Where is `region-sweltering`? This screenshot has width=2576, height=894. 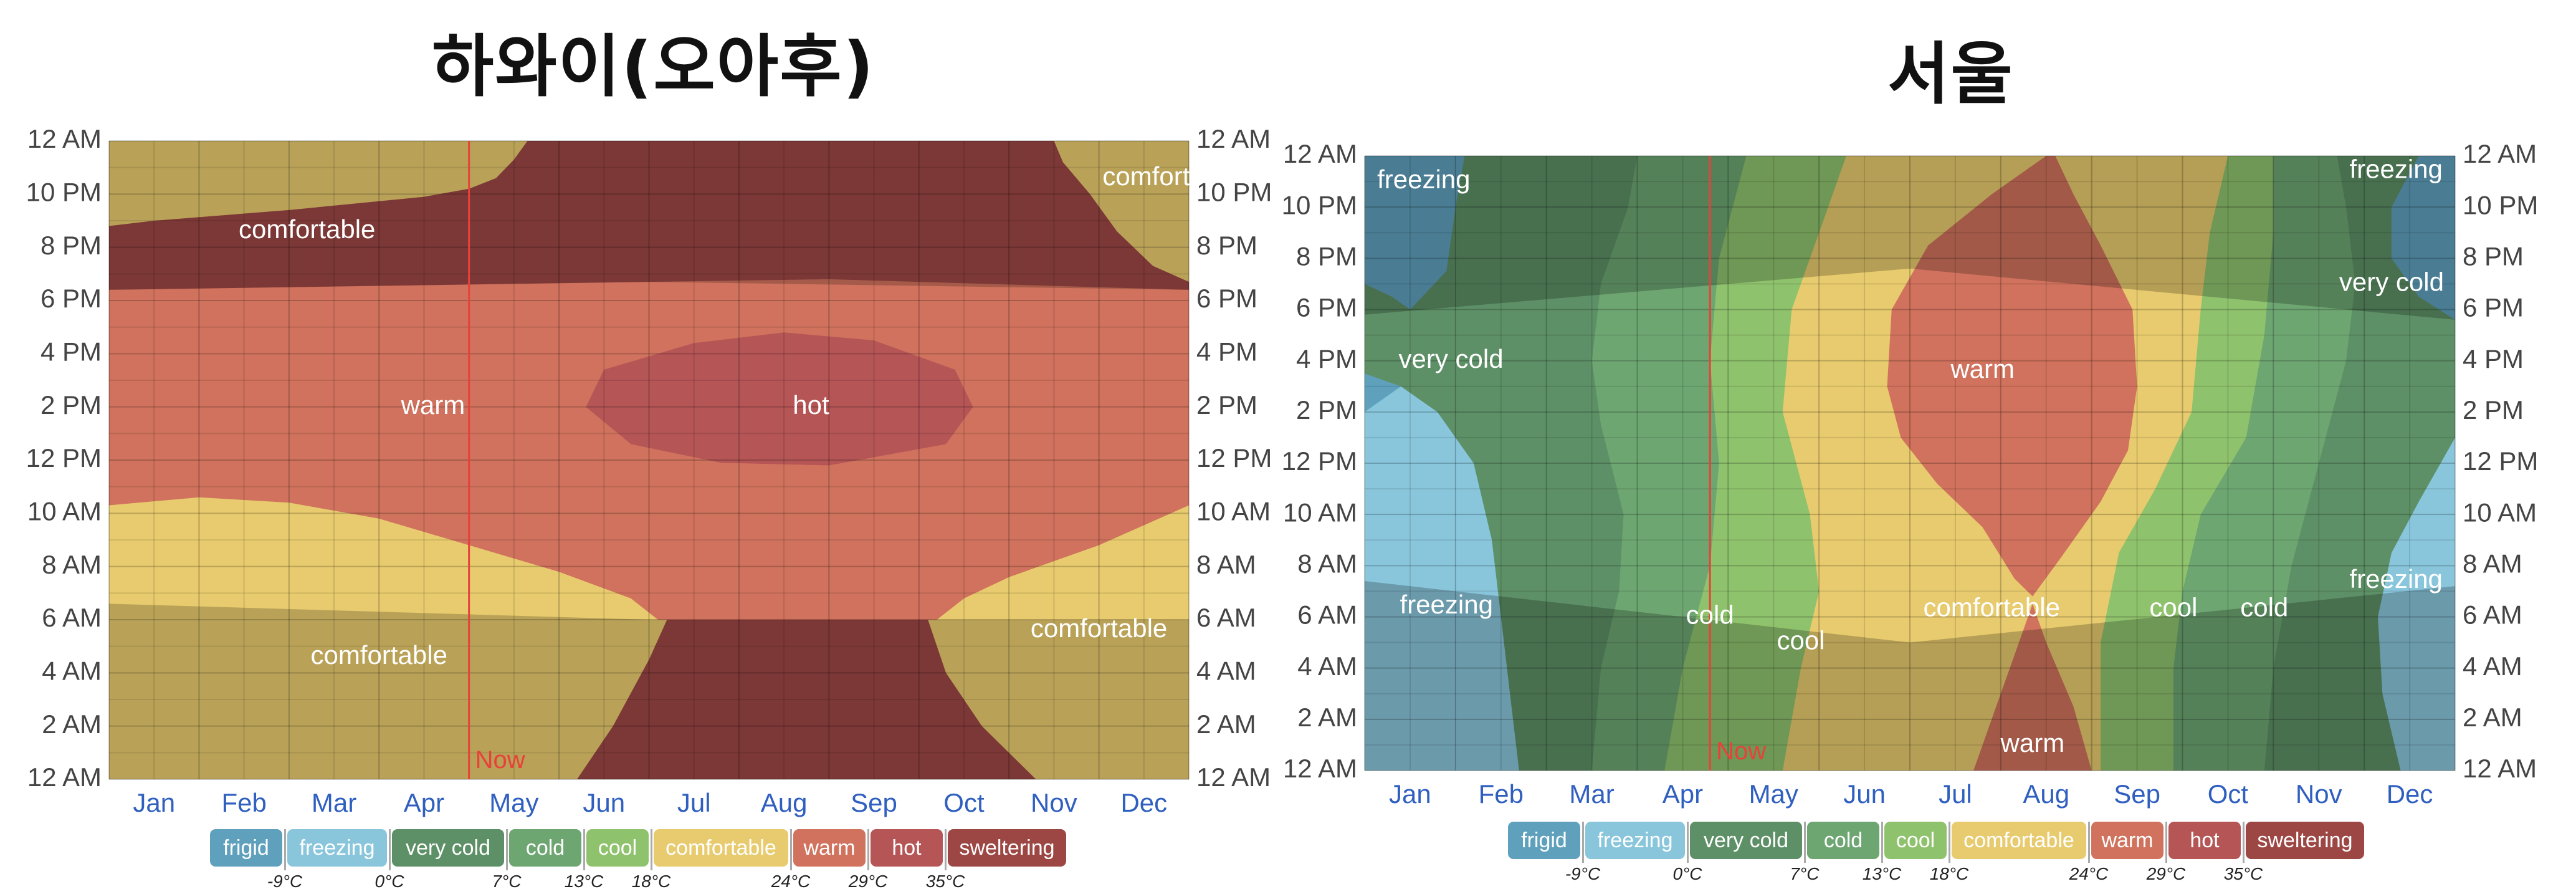
region-sweltering is located at coordinates (807, 699).